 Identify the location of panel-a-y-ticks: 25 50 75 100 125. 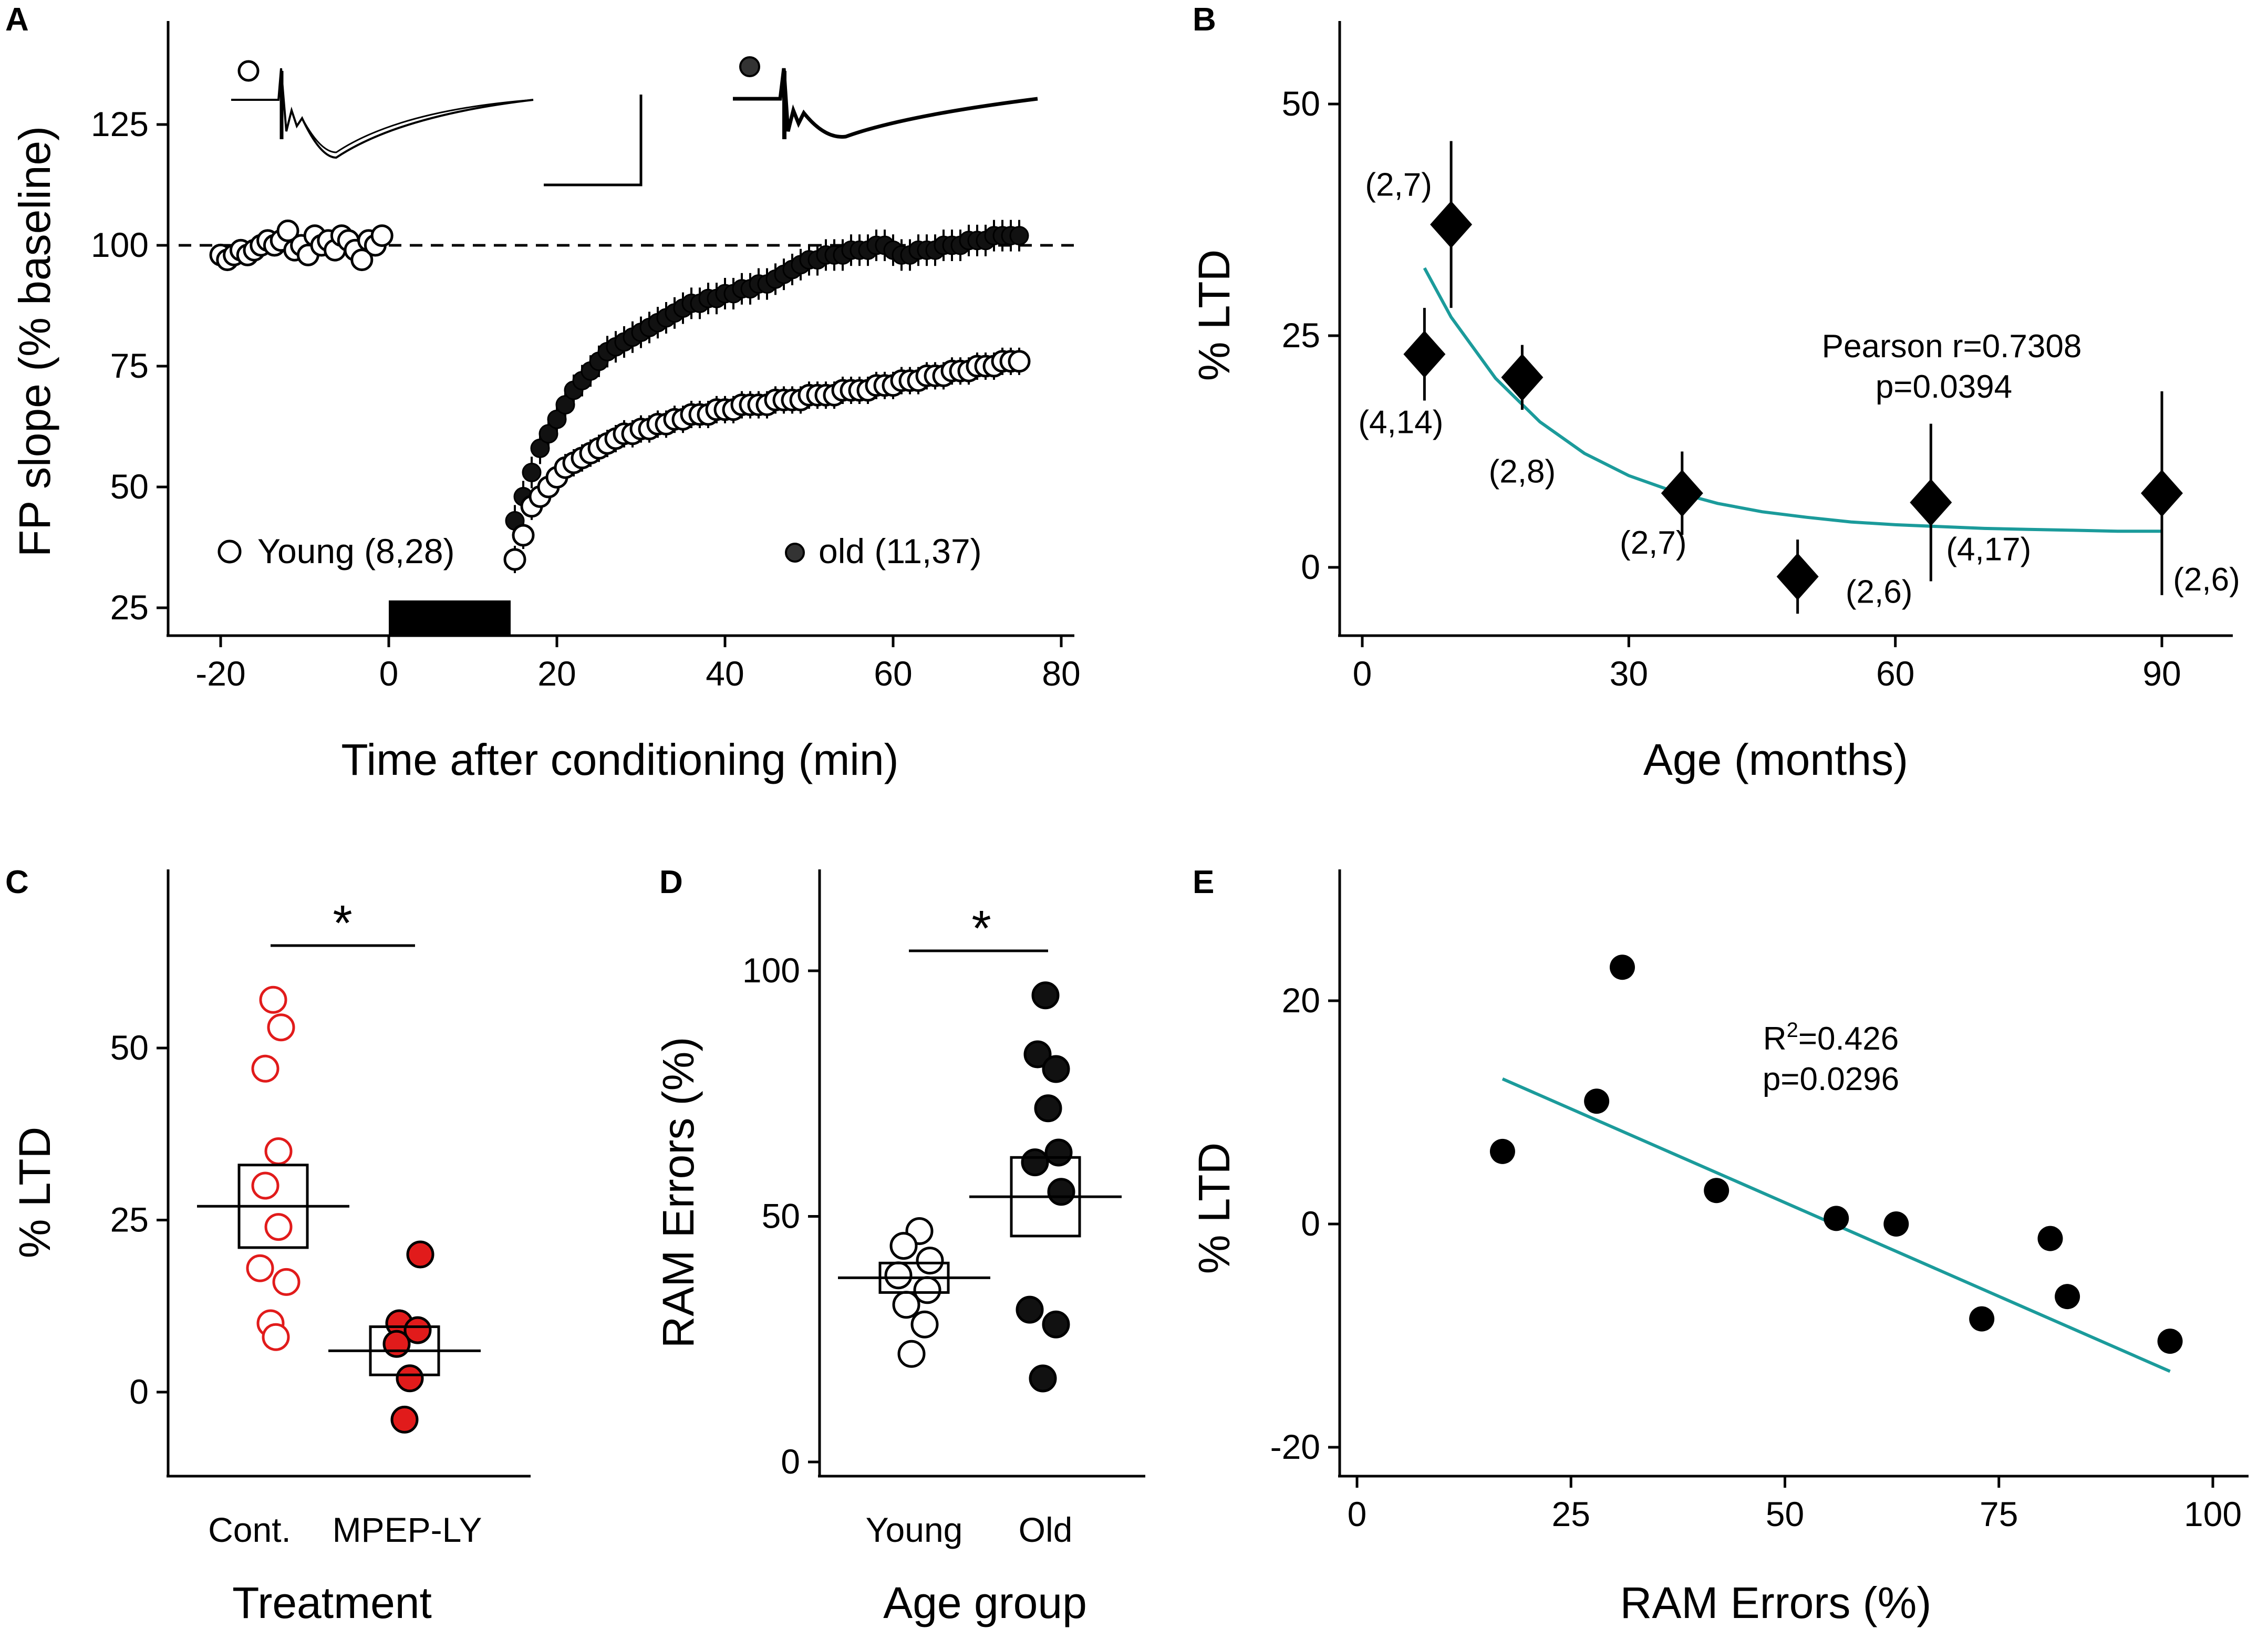
(129, 366).